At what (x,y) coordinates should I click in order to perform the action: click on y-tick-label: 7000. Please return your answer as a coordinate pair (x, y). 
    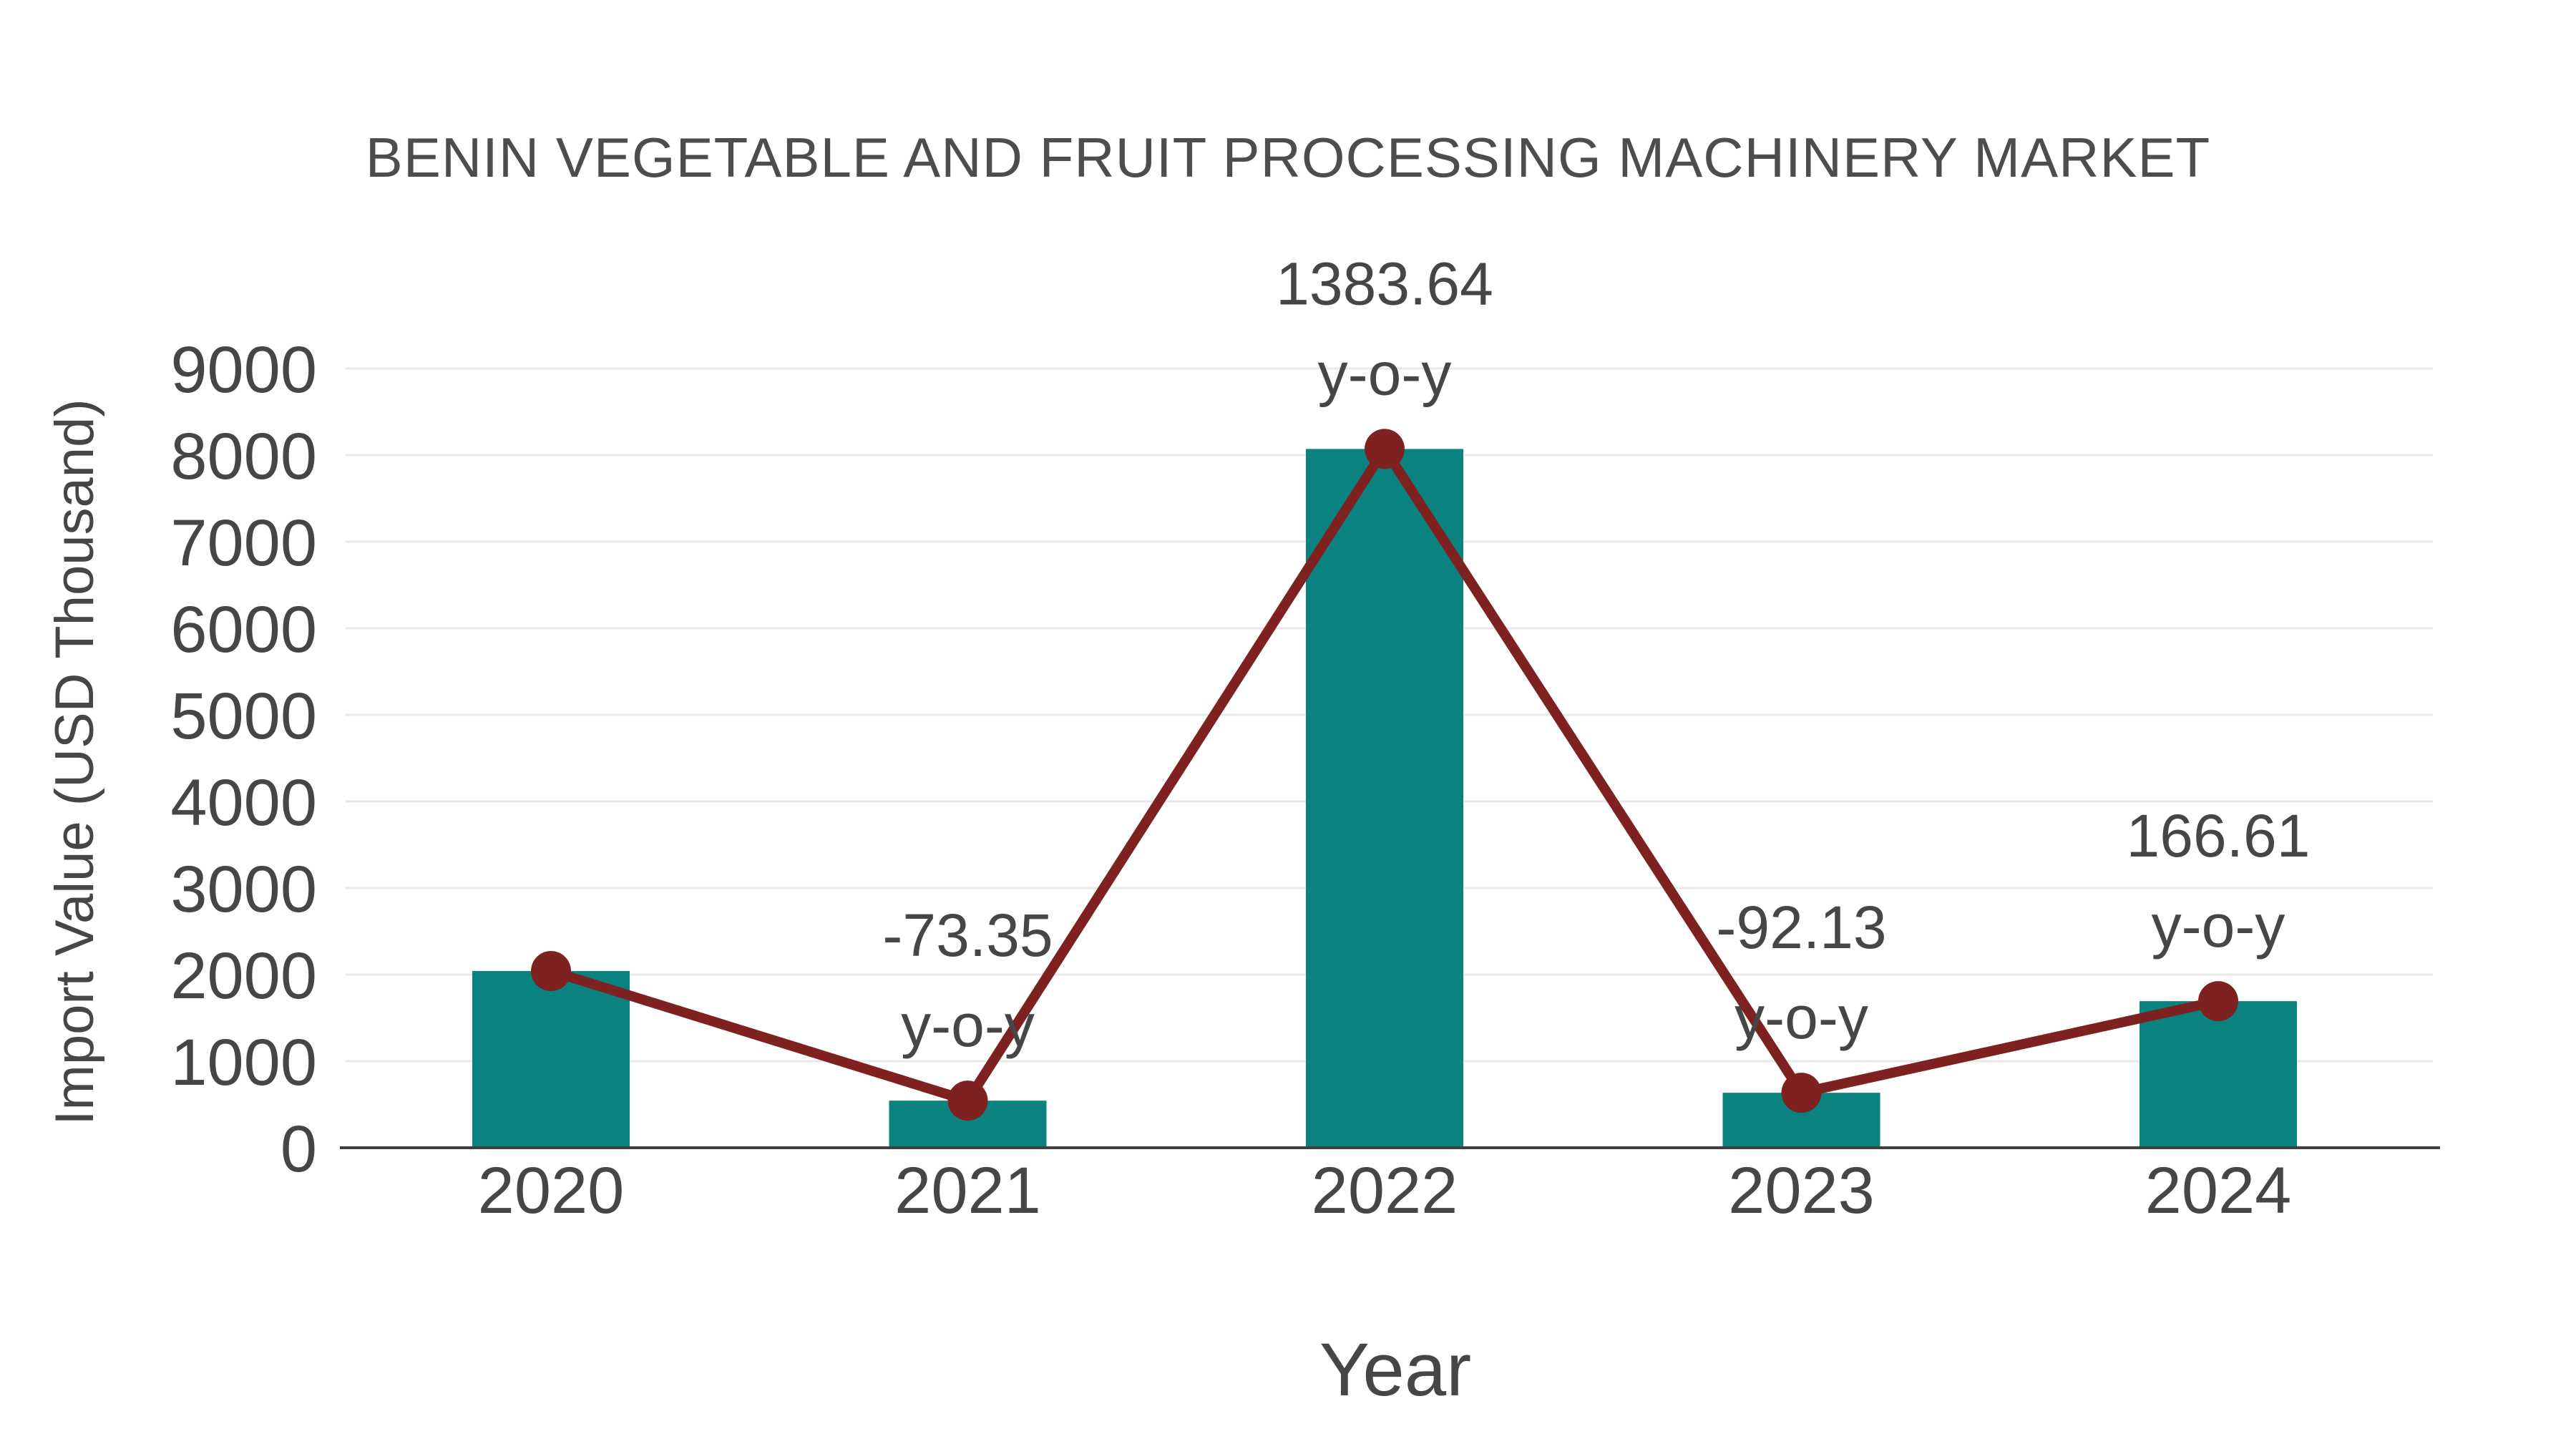
    Looking at the image, I should click on (243, 543).